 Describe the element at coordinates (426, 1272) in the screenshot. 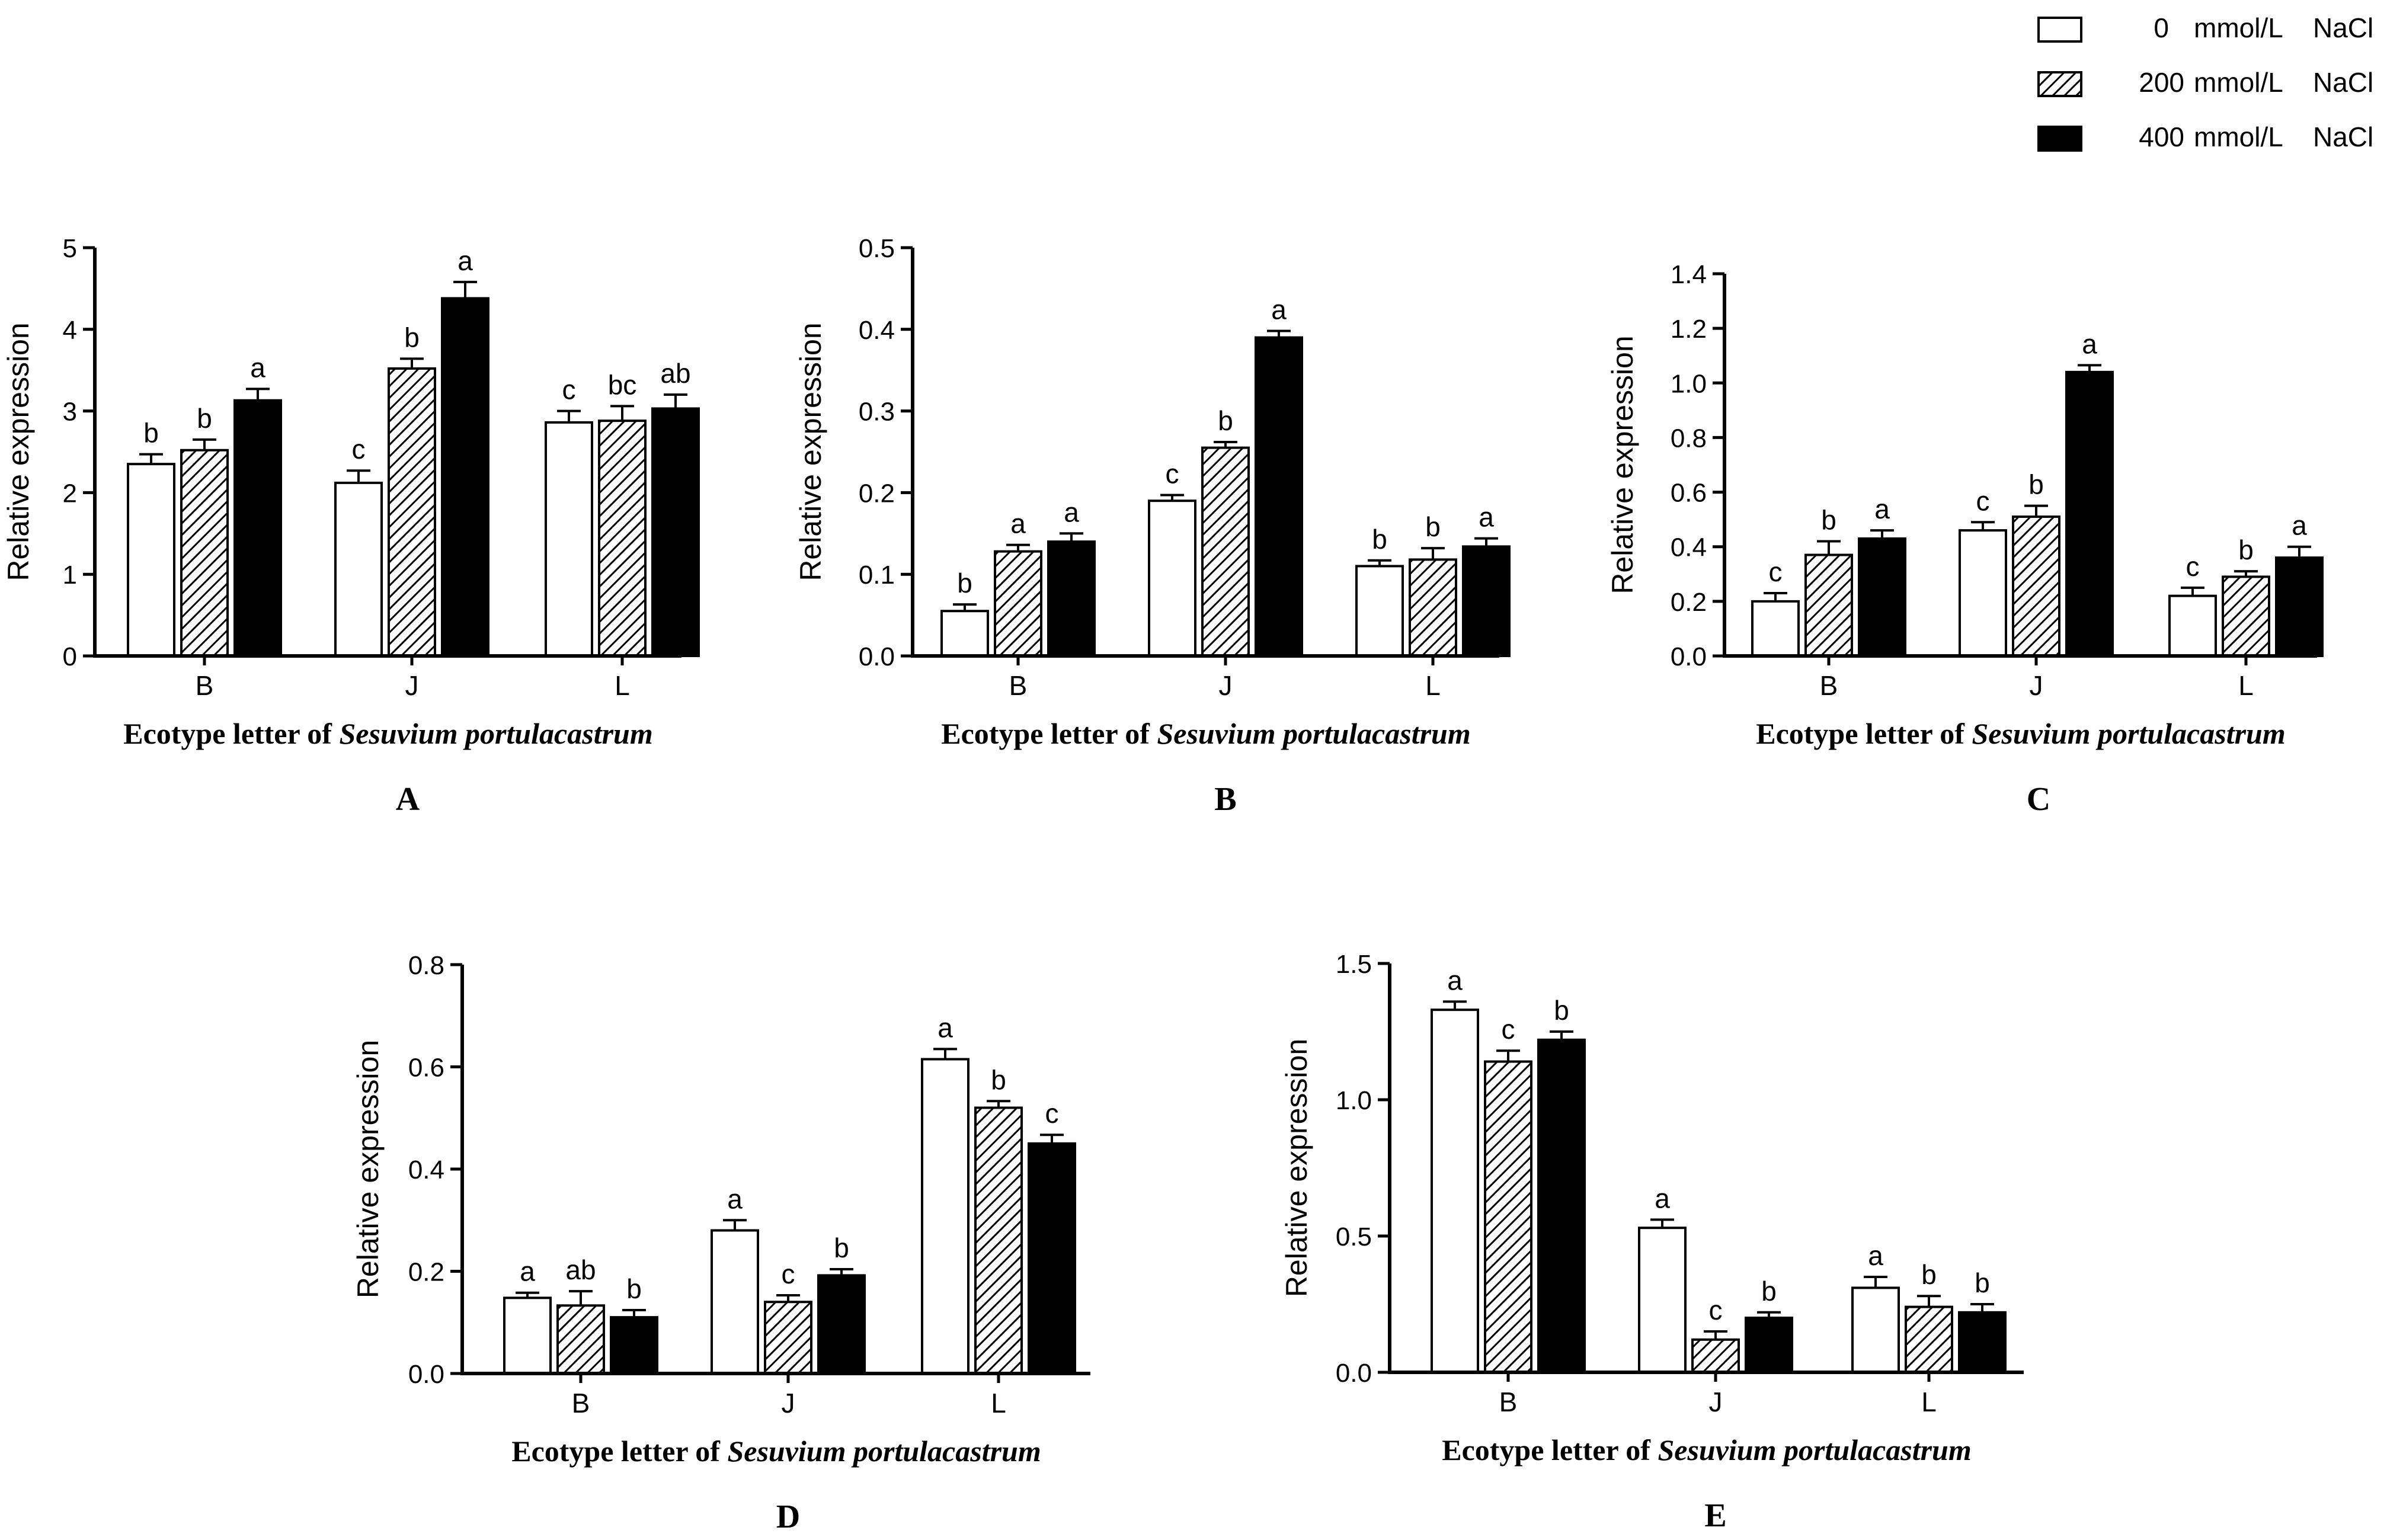

I see `y-tick-label-D-1: 0.2` at that location.